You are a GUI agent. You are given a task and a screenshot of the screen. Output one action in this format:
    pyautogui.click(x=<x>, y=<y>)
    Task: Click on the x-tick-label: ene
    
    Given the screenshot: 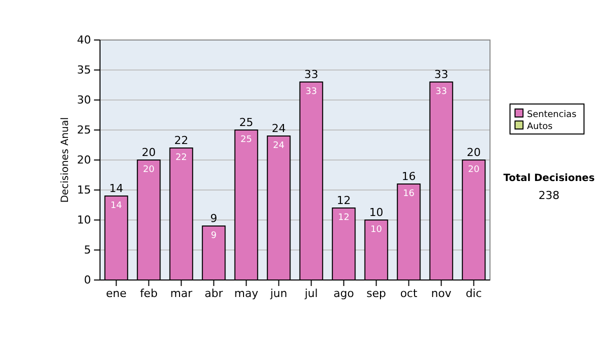 What is the action you would take?
    pyautogui.click(x=116, y=293)
    